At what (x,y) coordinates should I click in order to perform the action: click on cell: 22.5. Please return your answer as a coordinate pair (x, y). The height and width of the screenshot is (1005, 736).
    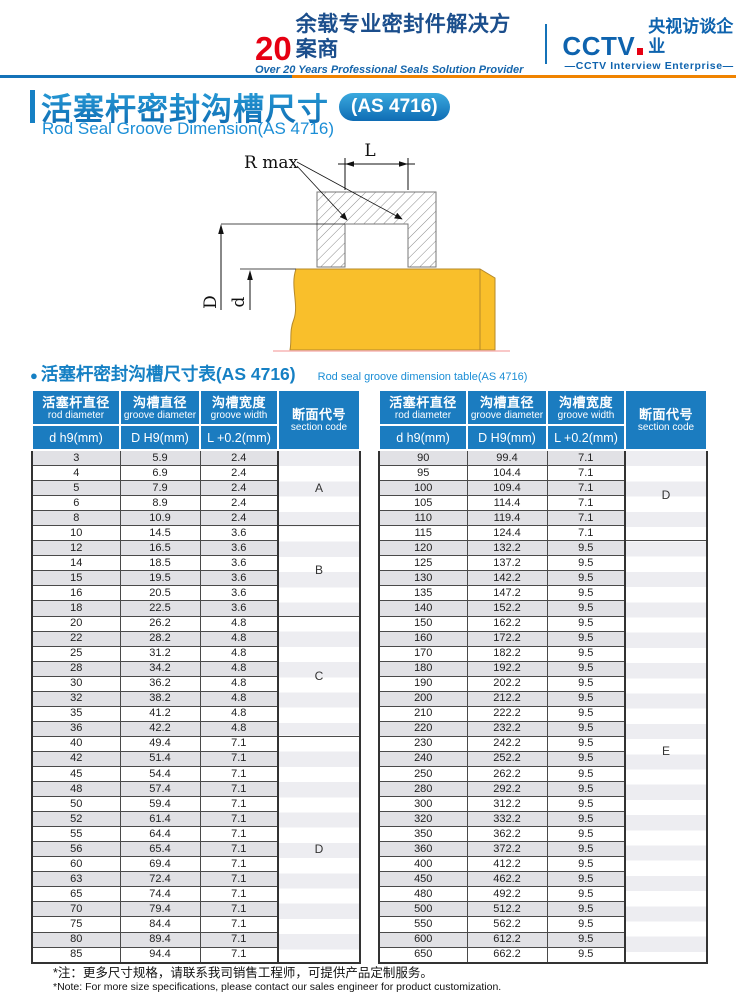
    Looking at the image, I should click on (160, 608).